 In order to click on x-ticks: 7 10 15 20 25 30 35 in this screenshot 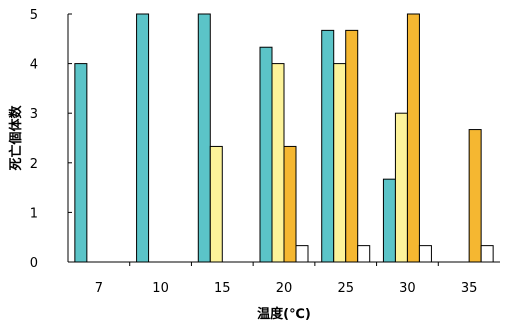, I will do `click(286, 279)`.